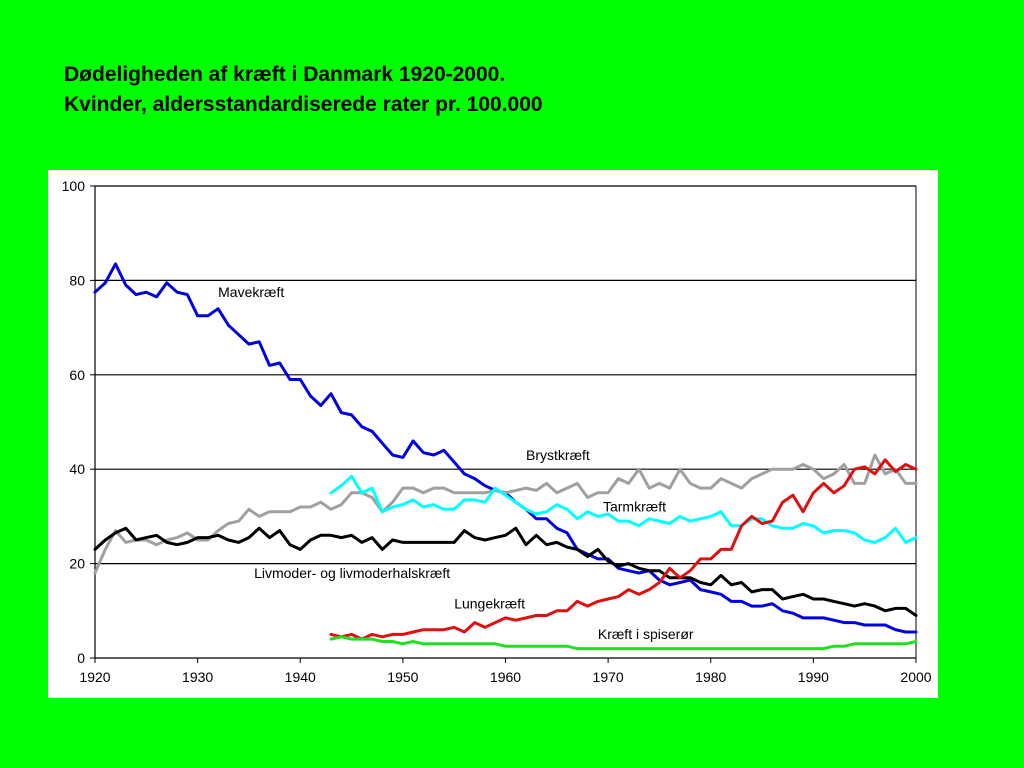  What do you see at coordinates (402, 677) in the screenshot?
I see `x-tick-label: 1950` at bounding box center [402, 677].